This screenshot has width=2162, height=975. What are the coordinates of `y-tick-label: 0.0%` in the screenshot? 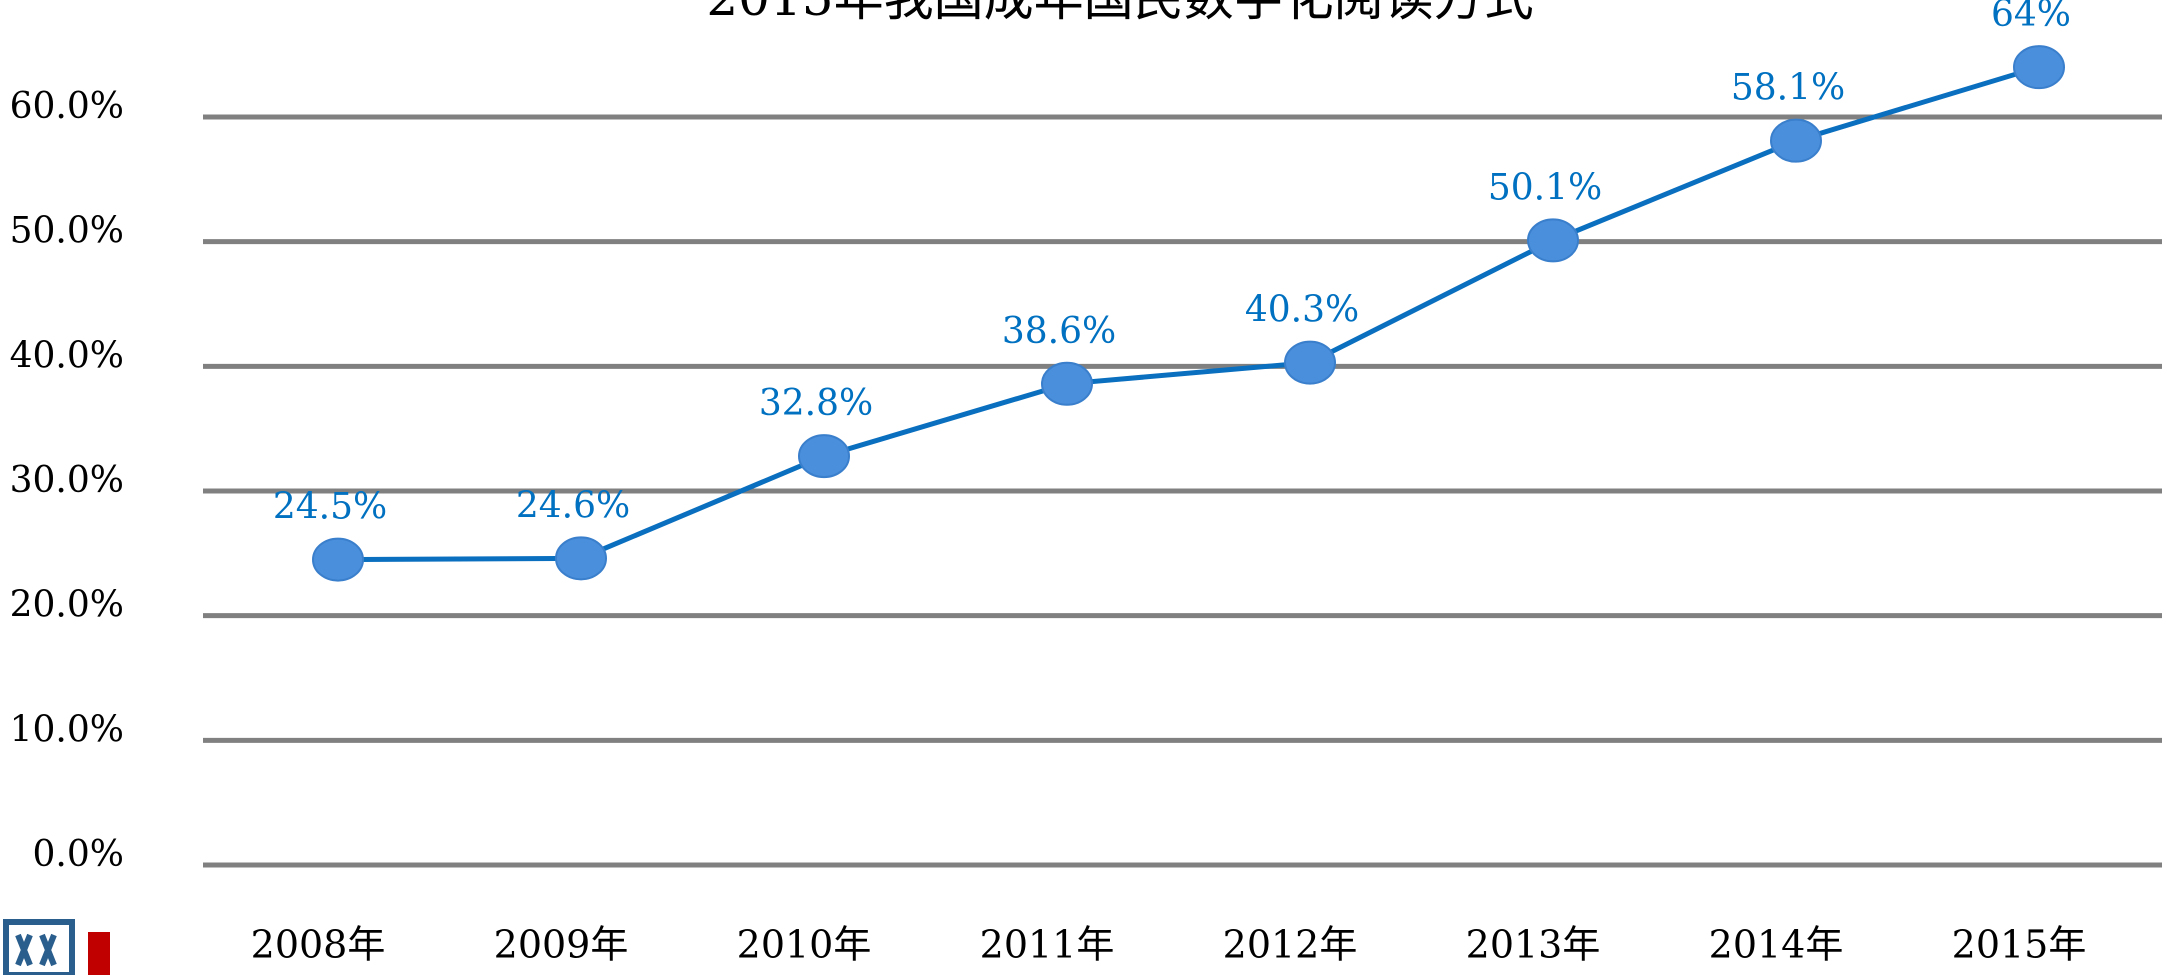 It's located at (78, 854).